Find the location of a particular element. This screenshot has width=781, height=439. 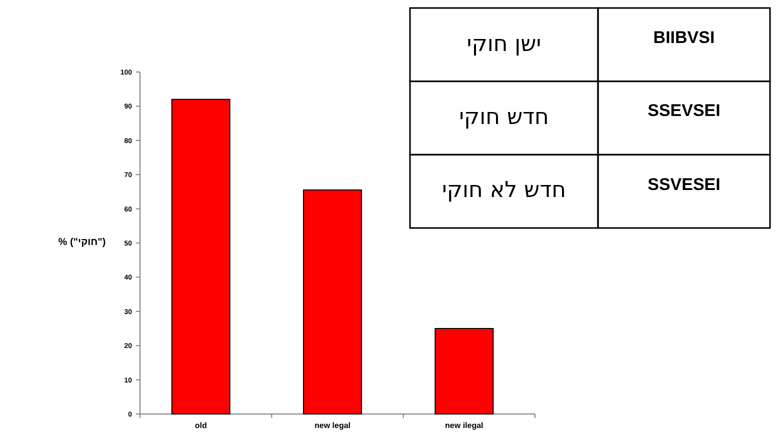

x-tick-label: new legal is located at coordinates (332, 425).